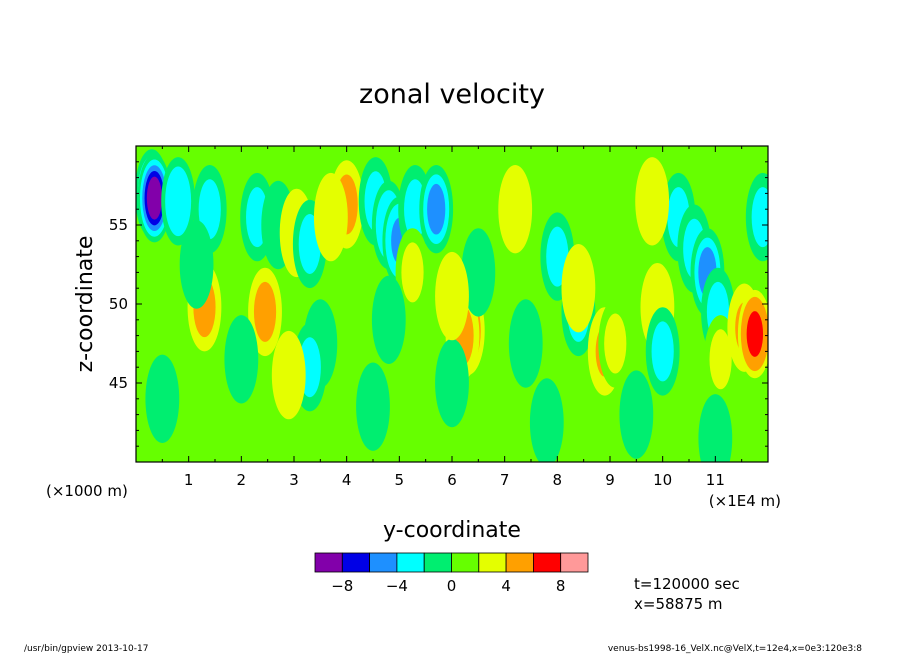  What do you see at coordinates (118, 225) in the screenshot?
I see `y-tick-label: 55` at bounding box center [118, 225].